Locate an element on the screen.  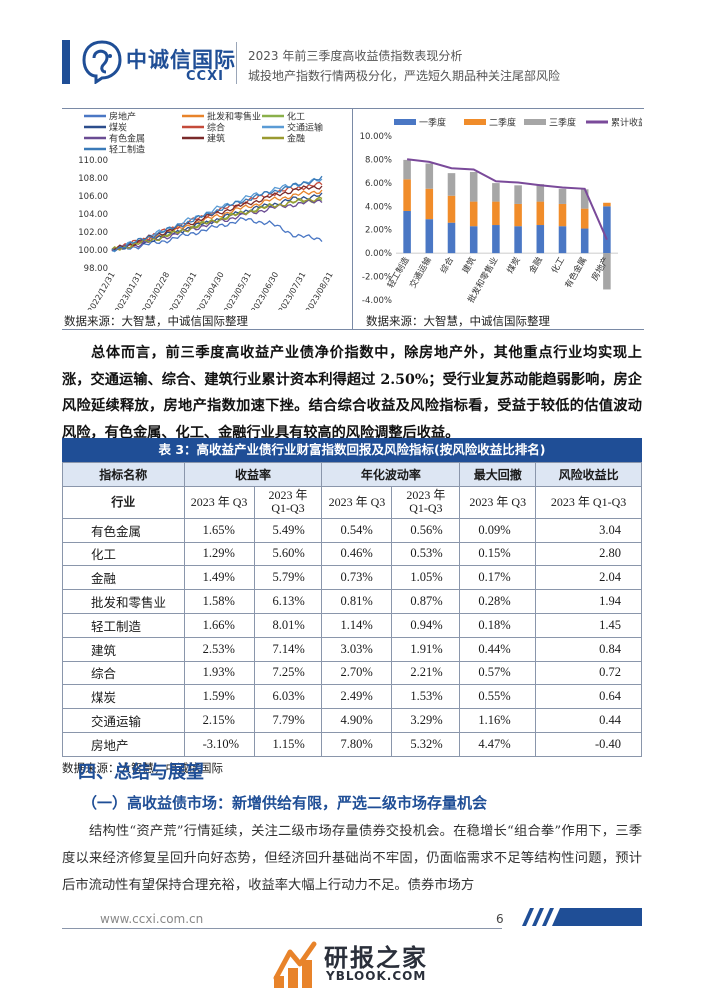
table-source: 数据来源：大智慧，中诚信国际 is located at coordinates (142, 767).